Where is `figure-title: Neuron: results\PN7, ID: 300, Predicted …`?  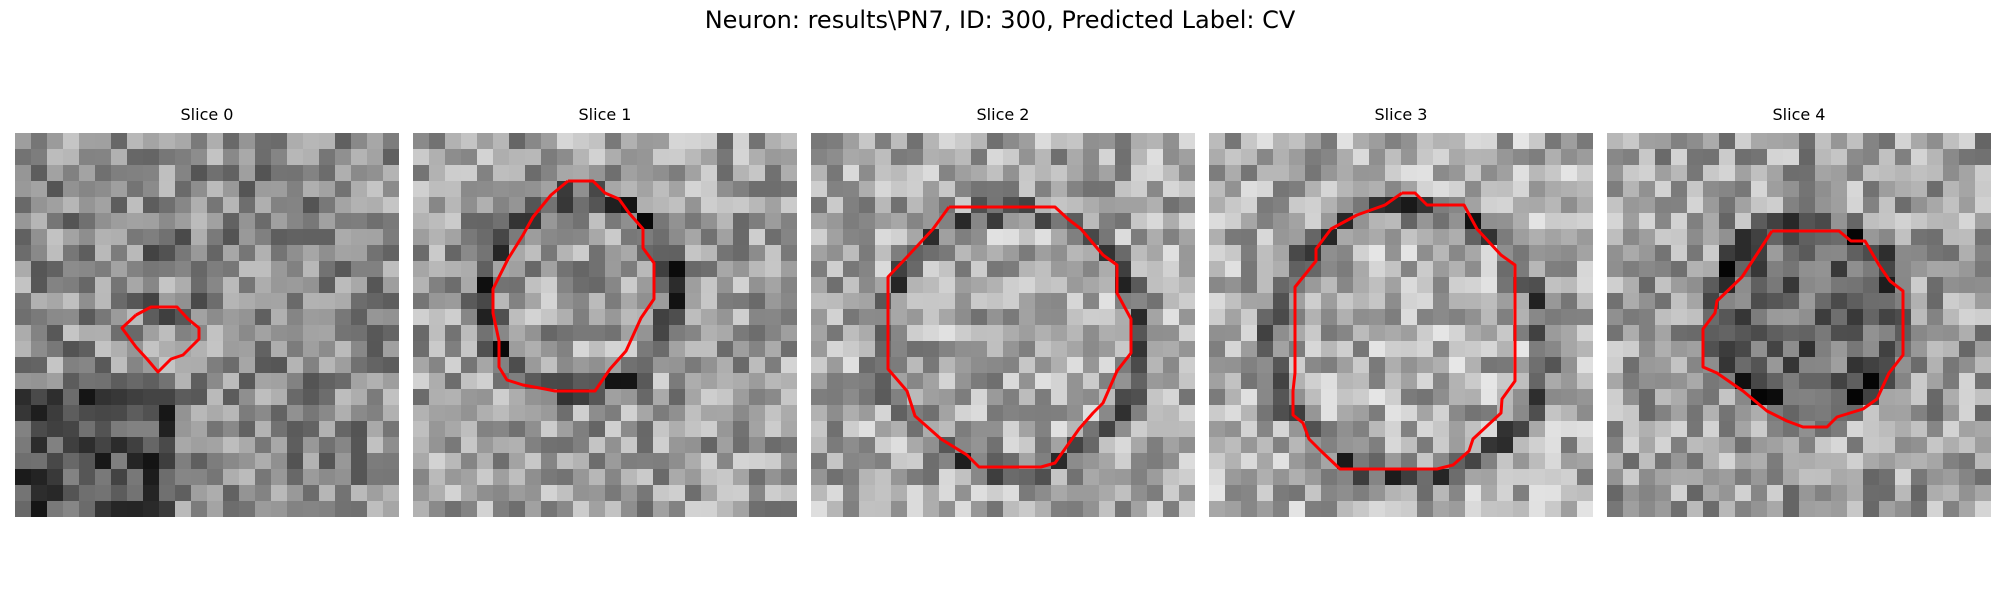 figure-title: Neuron: results\PN7, ID: 300, Predicted … is located at coordinates (1000, 20).